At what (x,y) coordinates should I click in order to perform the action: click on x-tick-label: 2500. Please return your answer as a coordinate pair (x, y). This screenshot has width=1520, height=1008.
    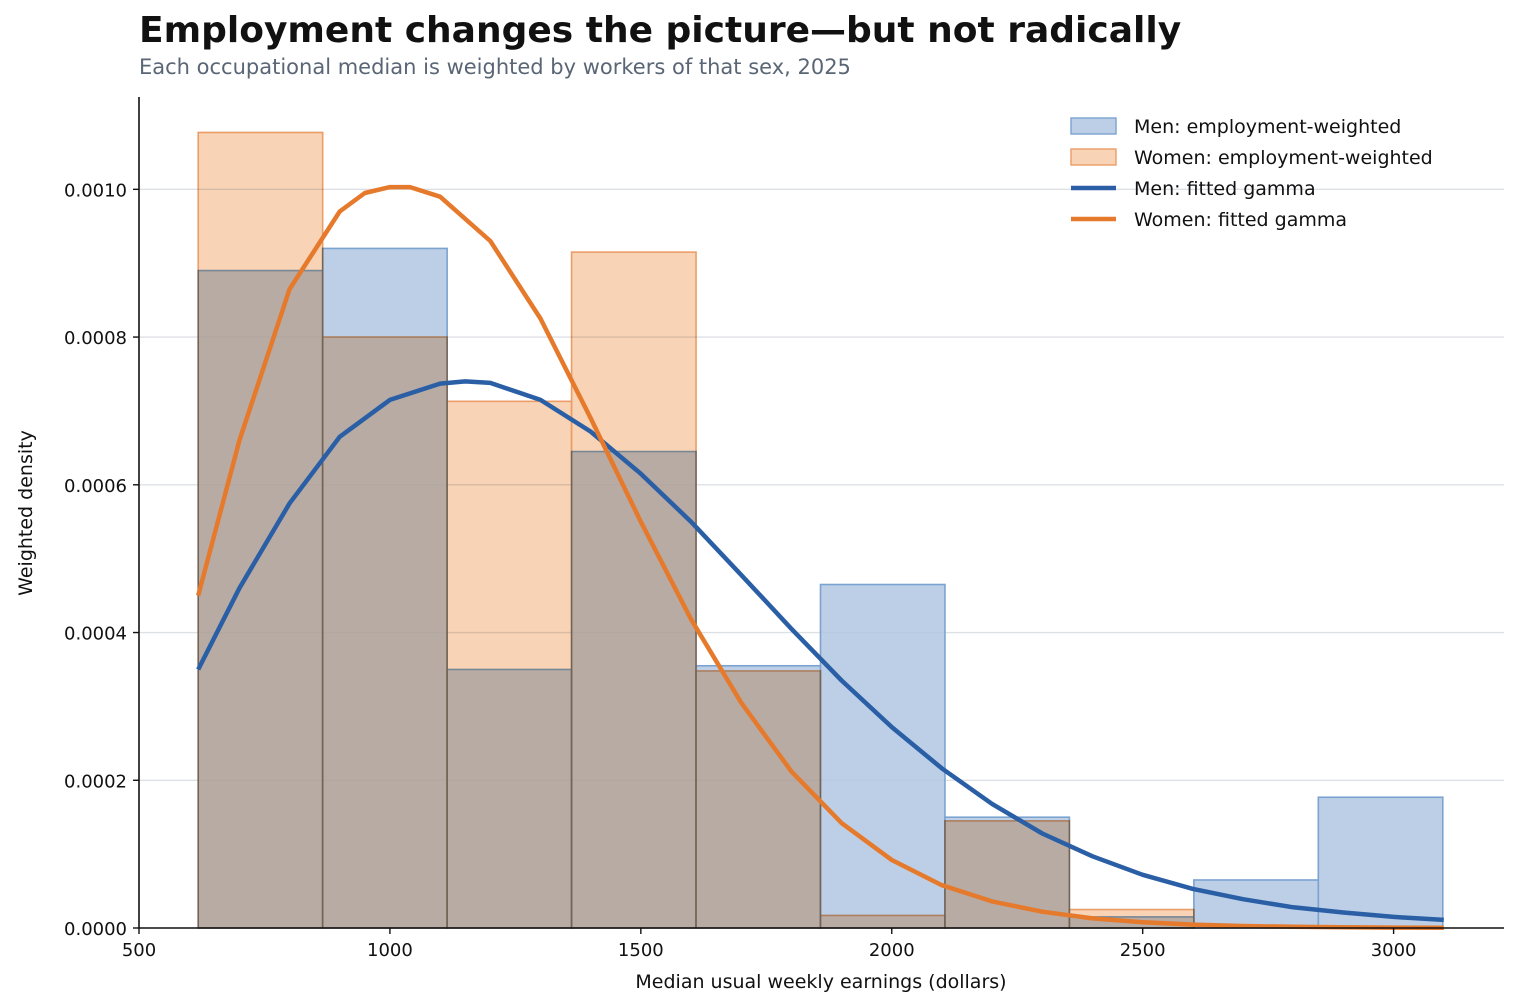
    Looking at the image, I should click on (1143, 950).